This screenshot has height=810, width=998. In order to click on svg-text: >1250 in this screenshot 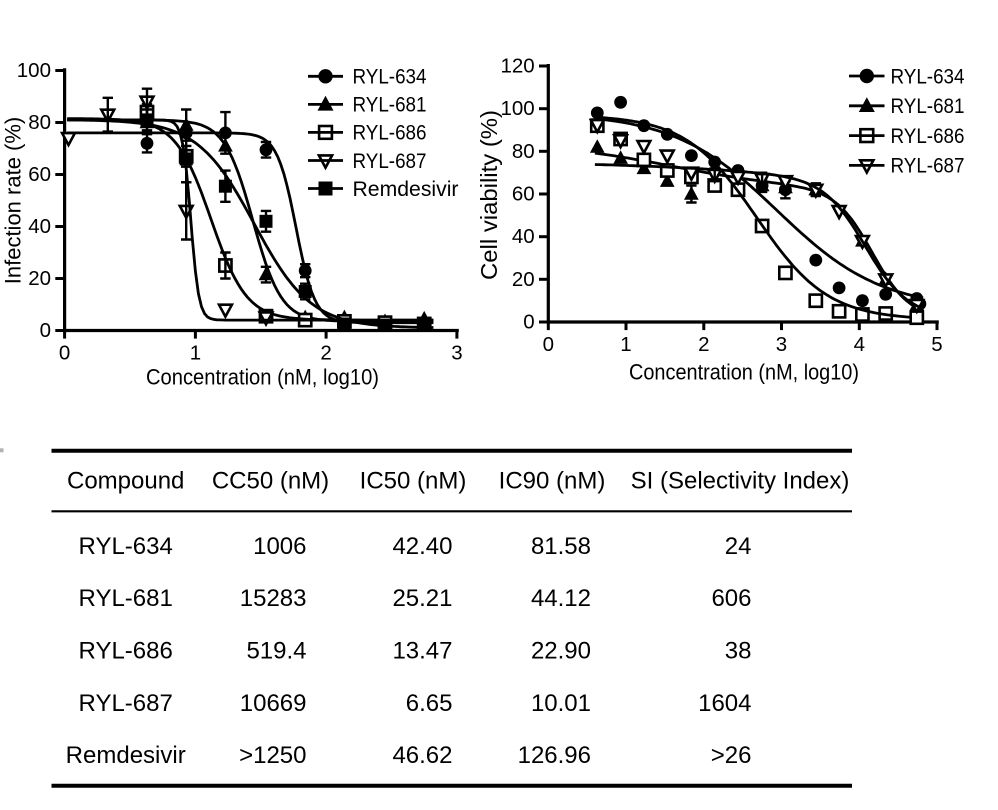, I will do `click(272, 755)`.